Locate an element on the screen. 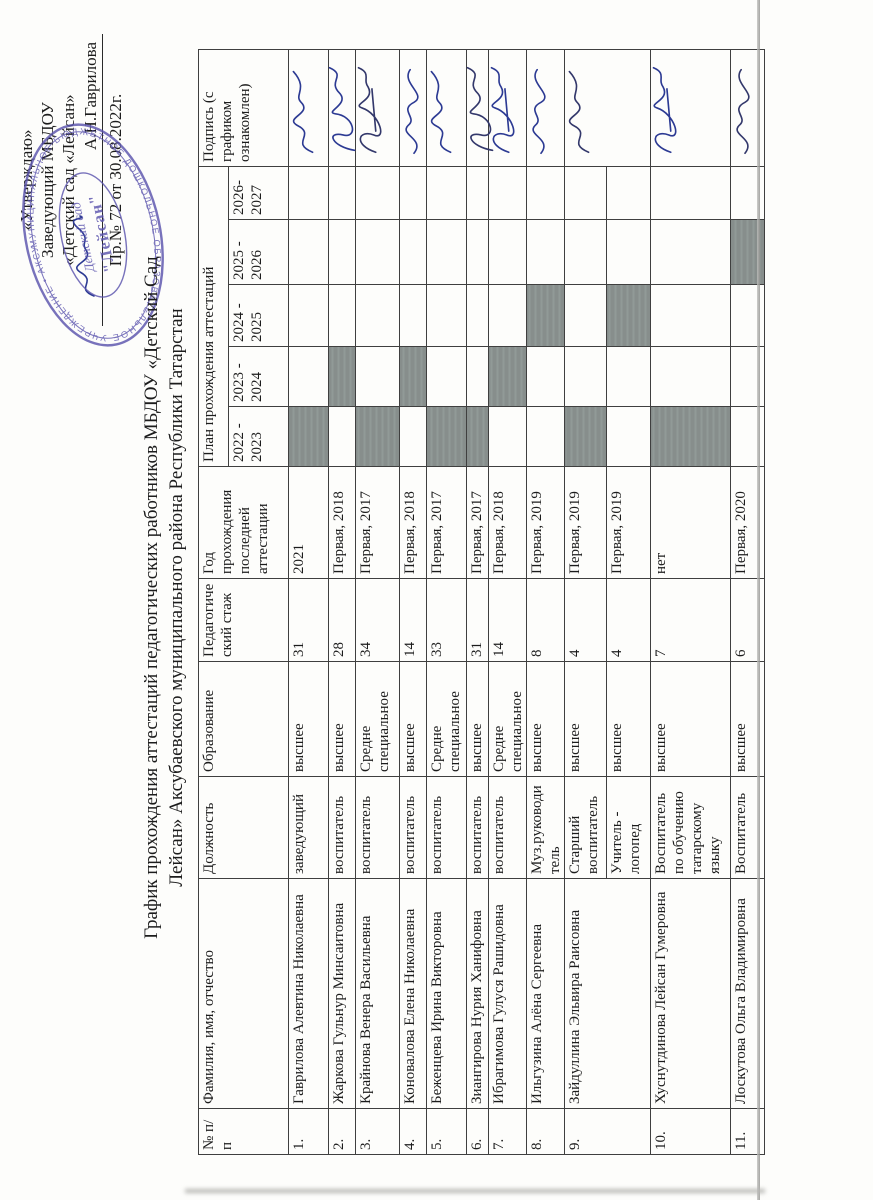 This screenshot has width=873, height=1200. experience-cell: 14 is located at coordinates (507, 620).